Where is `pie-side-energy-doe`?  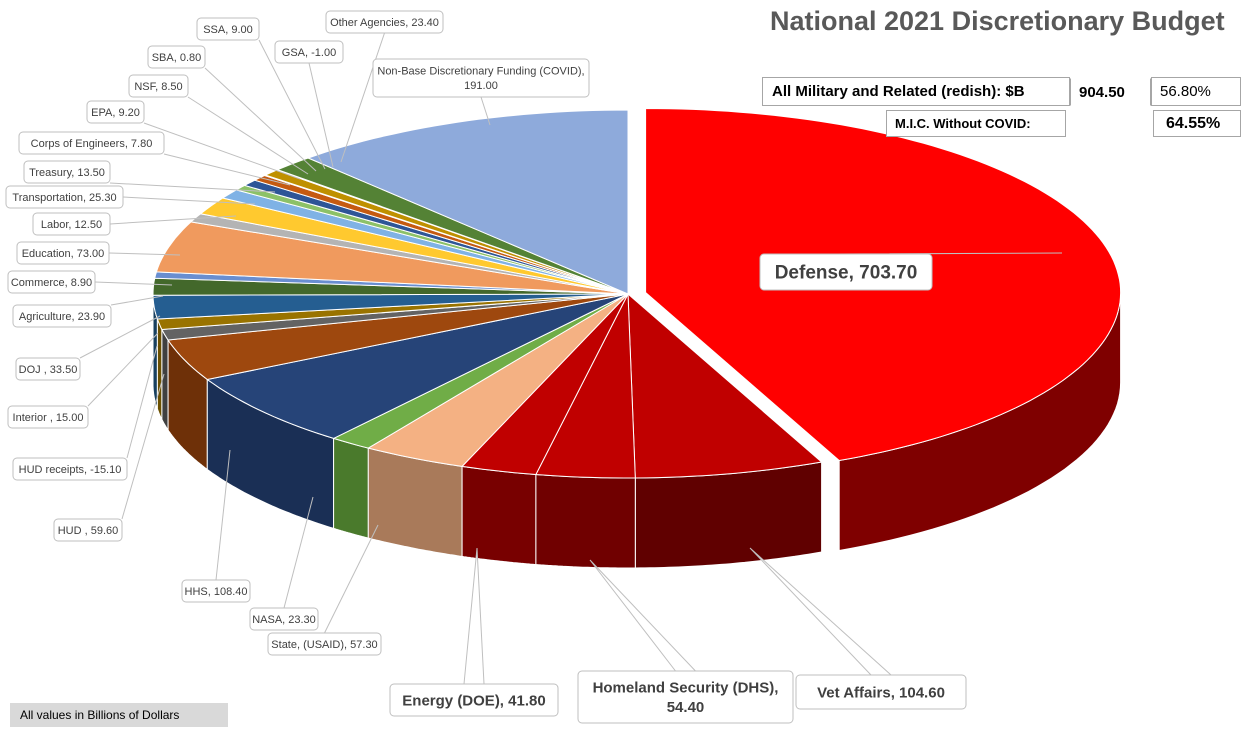 pie-side-energy-doe is located at coordinates (499, 515).